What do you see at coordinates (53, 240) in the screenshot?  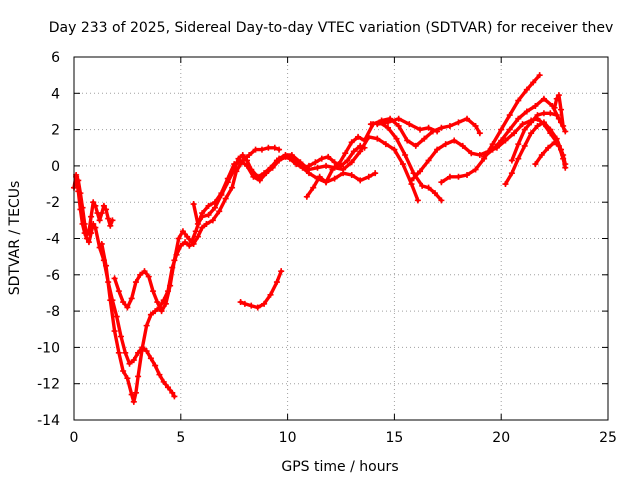 I see `y-tick-label: -4` at bounding box center [53, 240].